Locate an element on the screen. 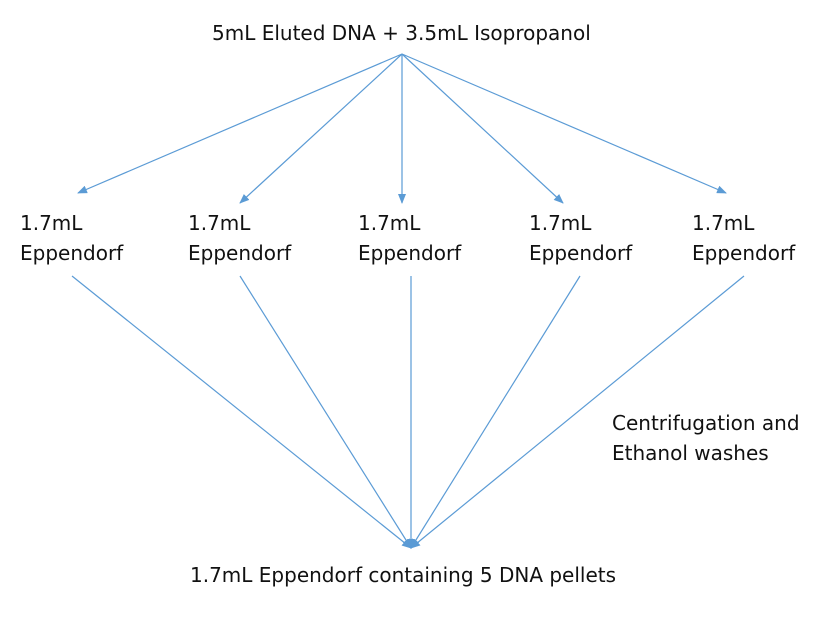 Image resolution: width=820 pixels, height=631 pixels. result-label: 1.7mL Eppendorf containing 5 DNA pellets is located at coordinates (403, 575).